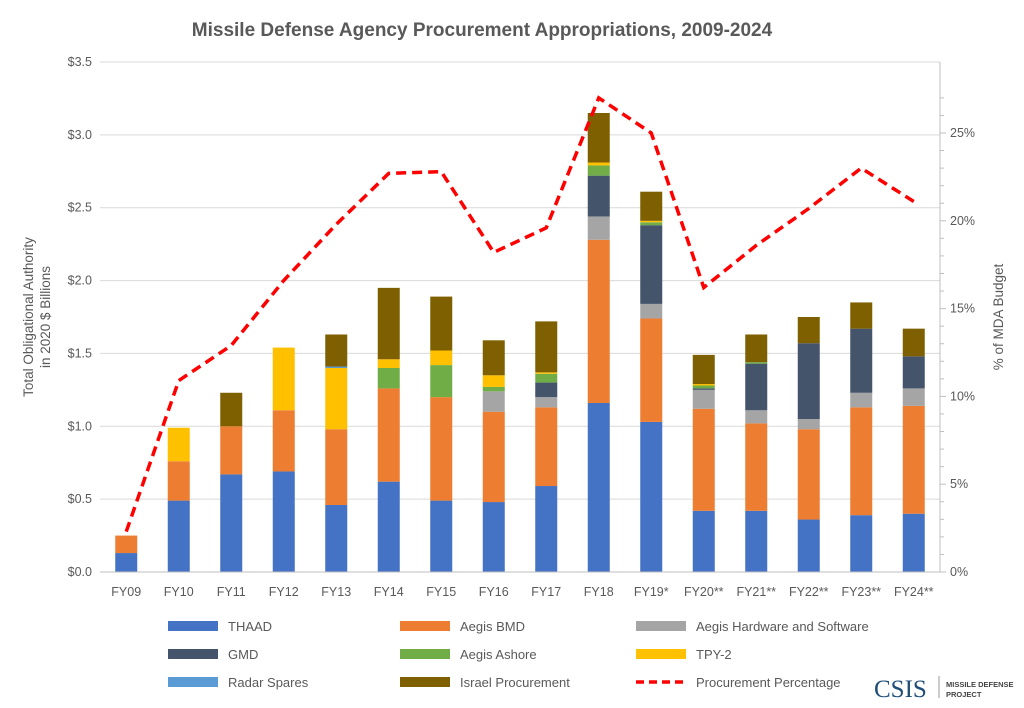 The height and width of the screenshot is (708, 1024). What do you see at coordinates (756, 592) in the screenshot?
I see `x-tick-label: FY21**` at bounding box center [756, 592].